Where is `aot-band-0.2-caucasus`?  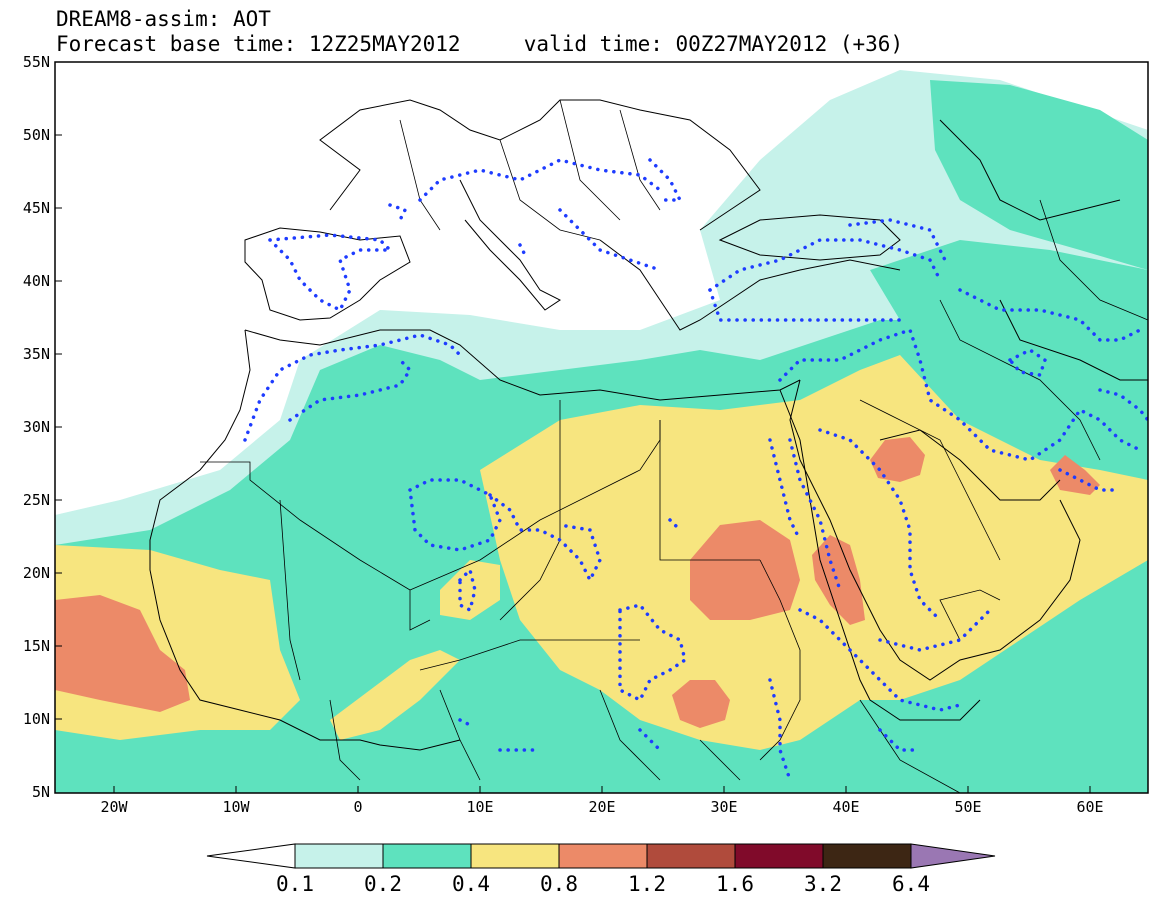 aot-band-0.2-caucasus is located at coordinates (1039, 175).